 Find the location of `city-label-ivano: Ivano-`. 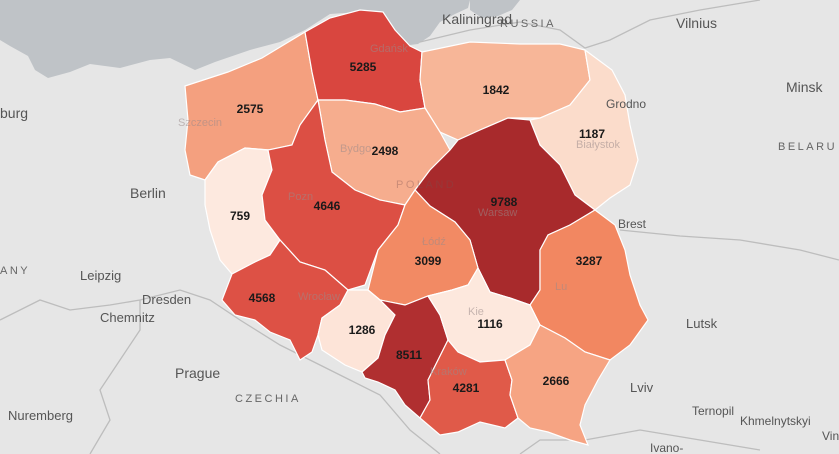

city-label-ivano: Ivano- is located at coordinates (666, 447).